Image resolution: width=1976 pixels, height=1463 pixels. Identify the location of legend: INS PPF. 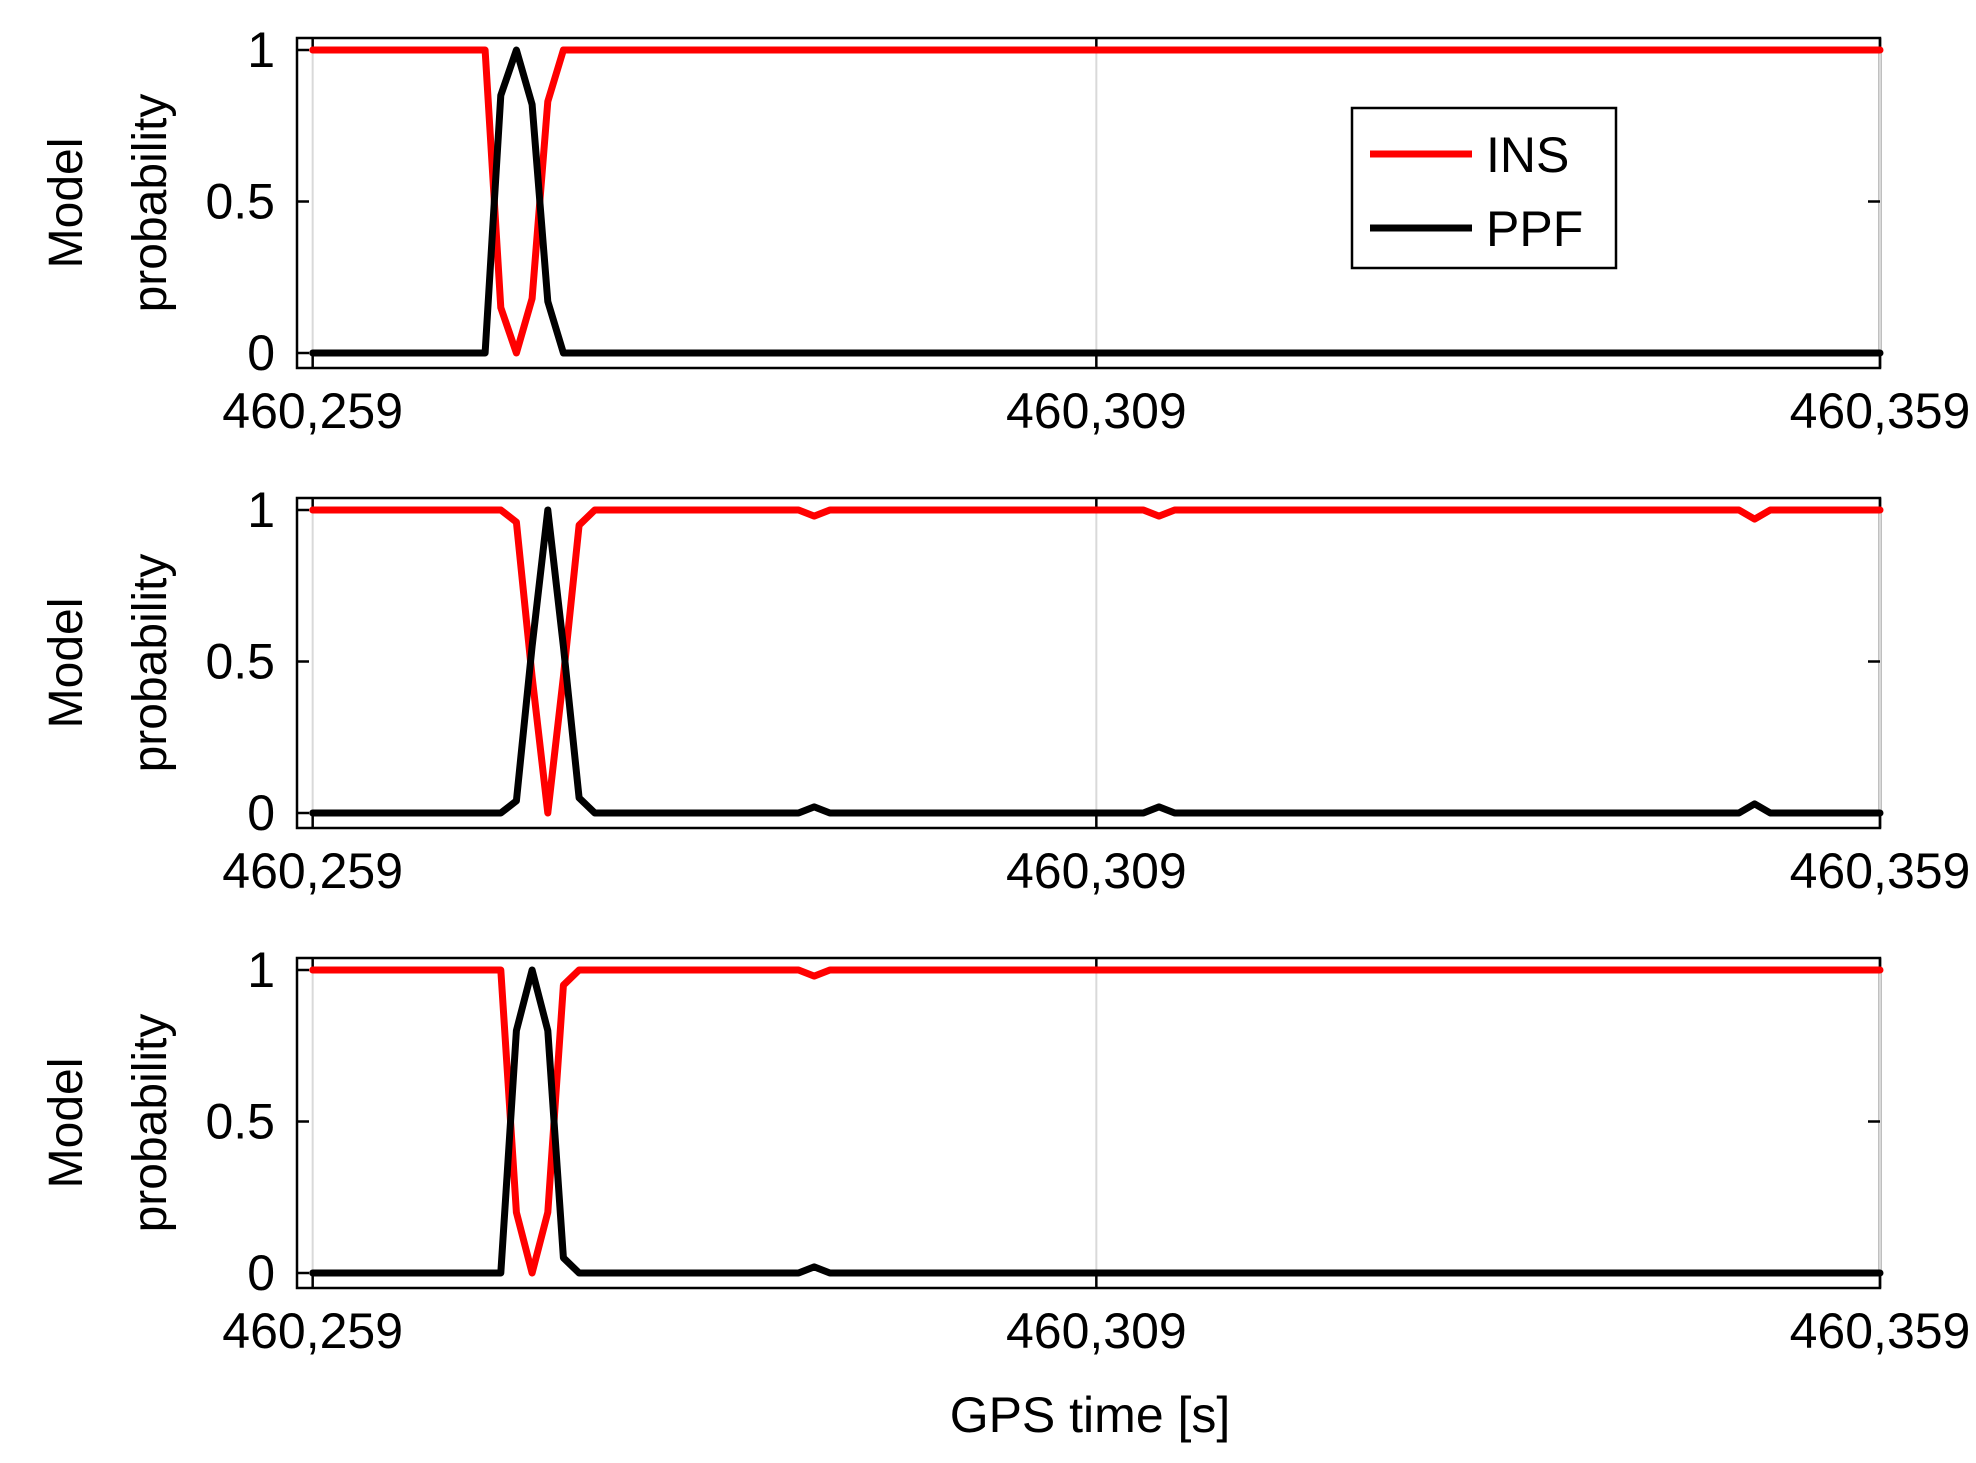
(1484, 188).